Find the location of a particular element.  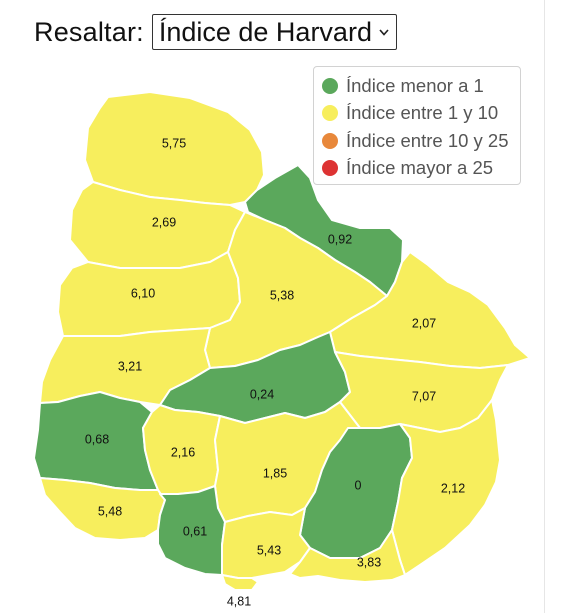

highlight-control: Resaltar: Índice de Harvard is located at coordinates (215, 32).